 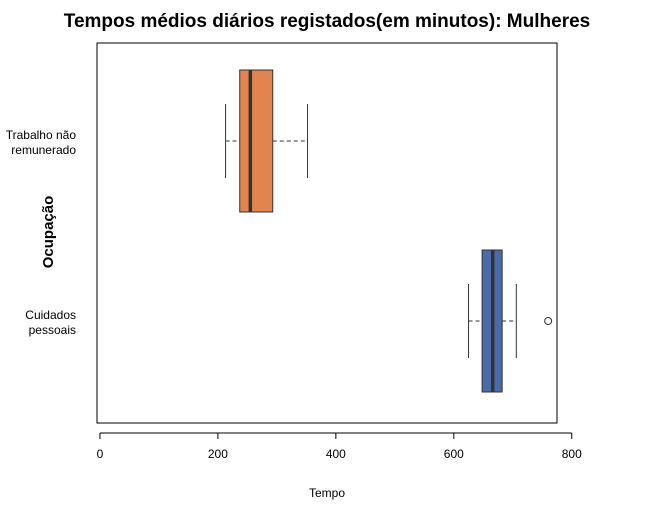 I want to click on category-label-line: Cuidados, so click(x=50, y=315).